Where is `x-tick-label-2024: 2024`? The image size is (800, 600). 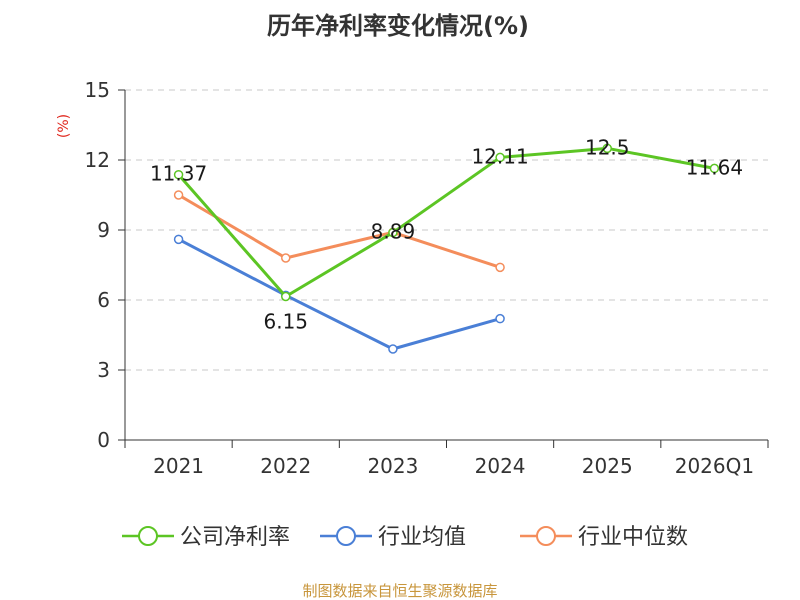 x-tick-label-2024: 2024 is located at coordinates (500, 466).